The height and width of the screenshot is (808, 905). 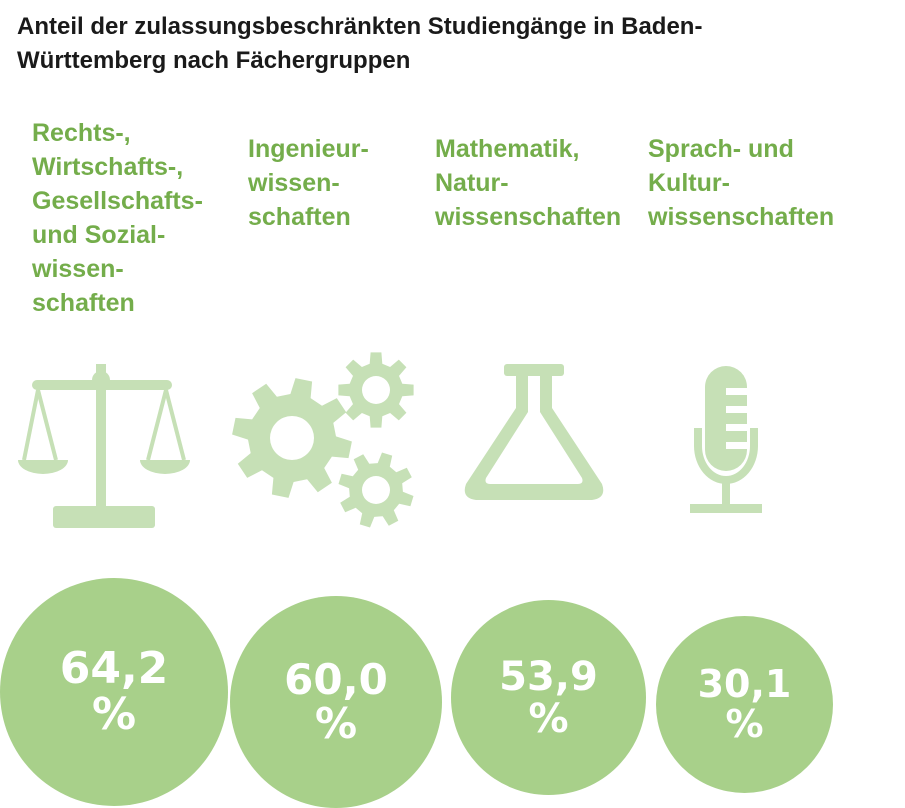 What do you see at coordinates (114, 668) in the screenshot?
I see `value-label: 64,2` at bounding box center [114, 668].